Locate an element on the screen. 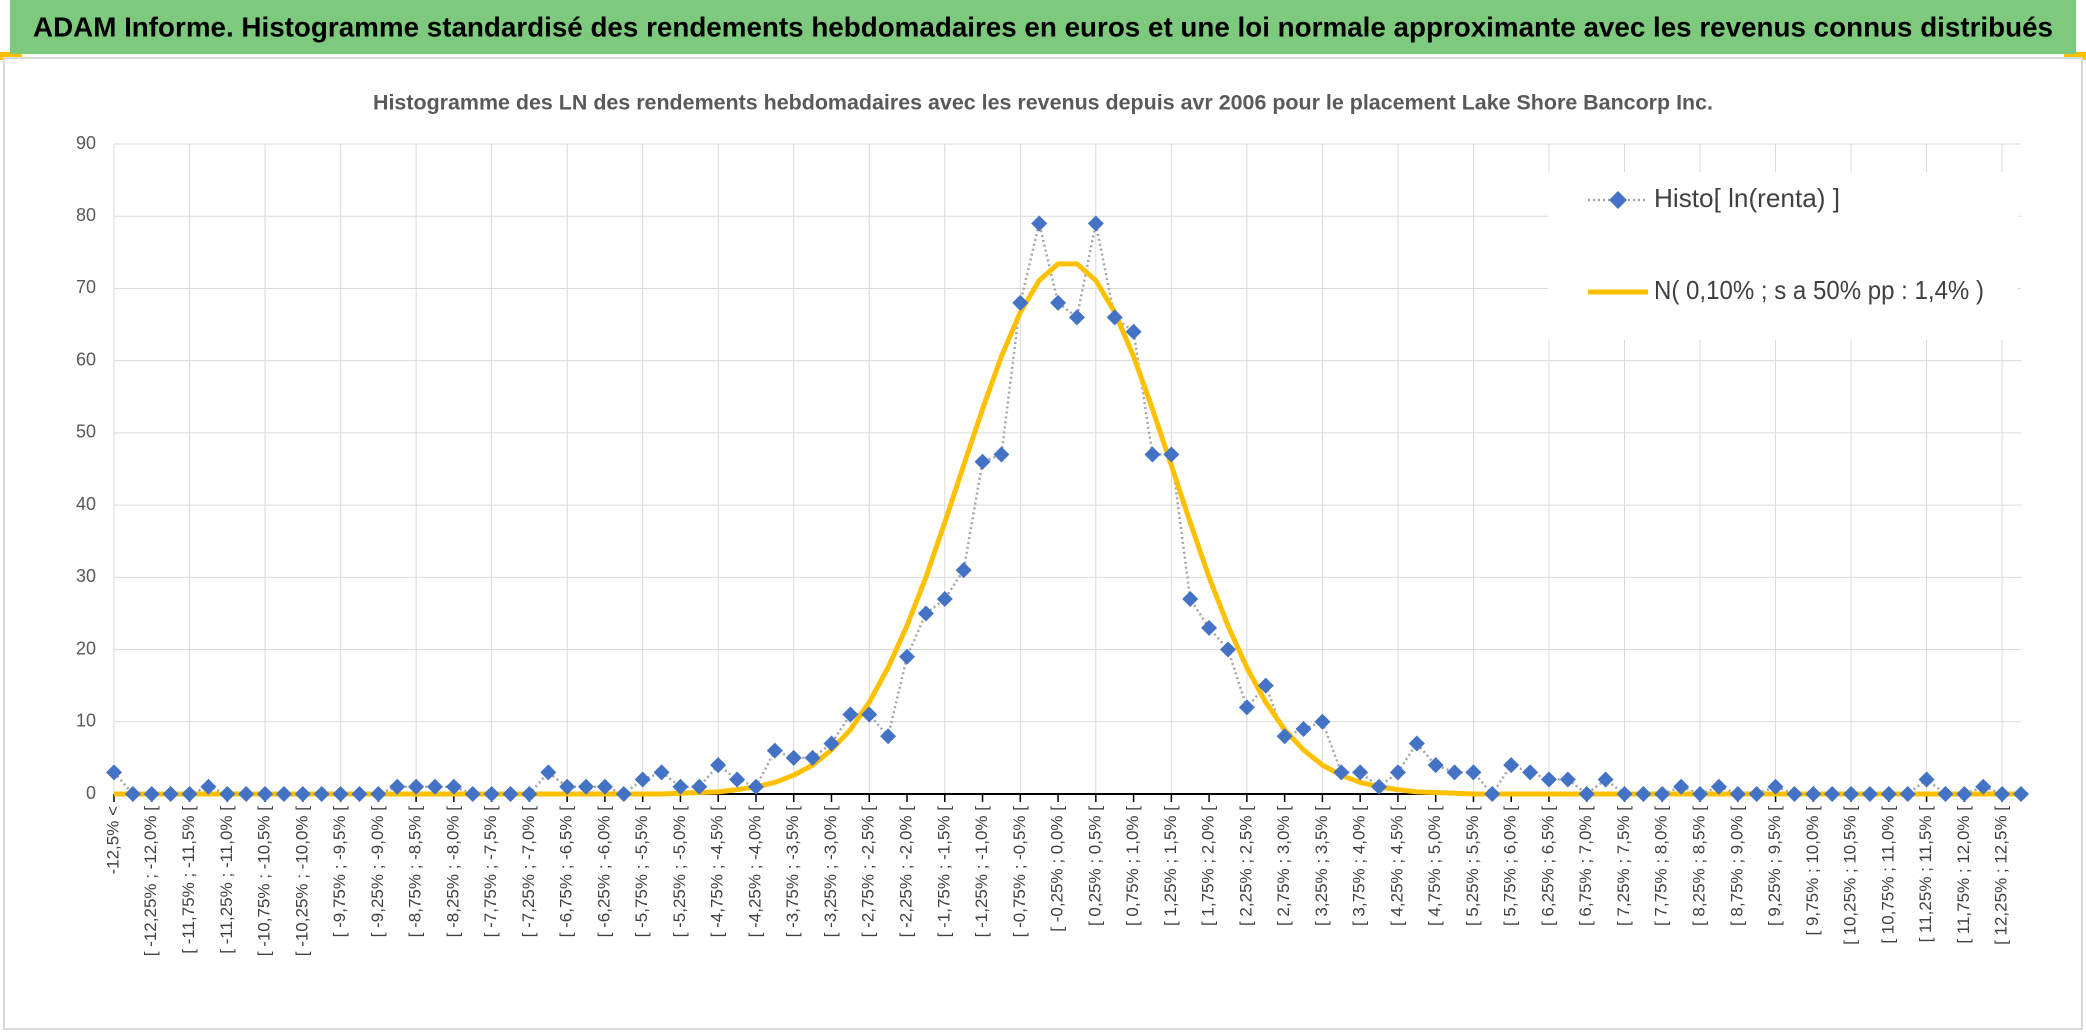  x-tick-label: [ -11,75% ; -11,5% [ is located at coordinates (188, 880).